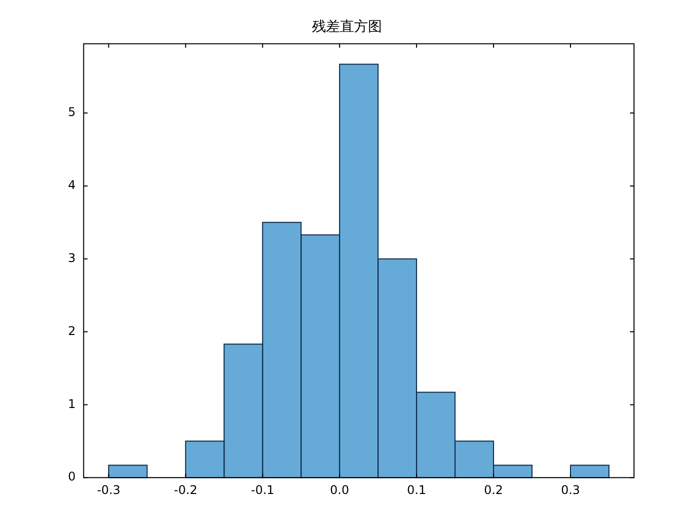  What do you see at coordinates (72, 477) in the screenshot?
I see `y-tick-label: 0` at bounding box center [72, 477].